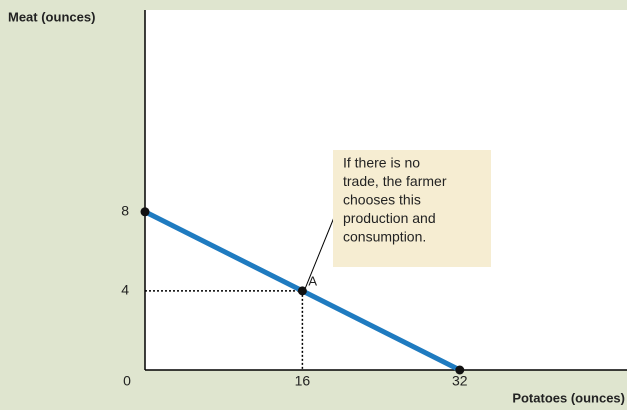 This screenshot has height=415, width=627. Describe the element at coordinates (125, 210) in the screenshot. I see `y-tick-label: 8` at that location.